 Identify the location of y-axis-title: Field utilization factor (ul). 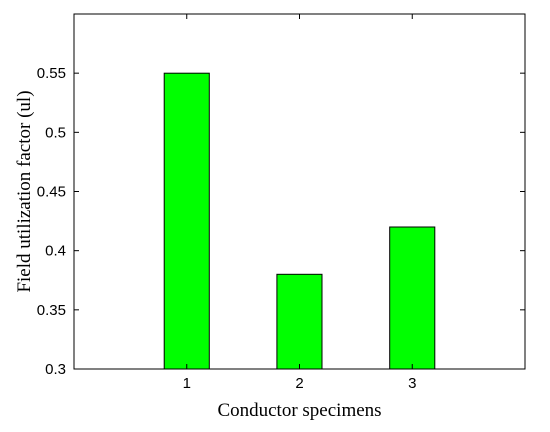
(24, 191).